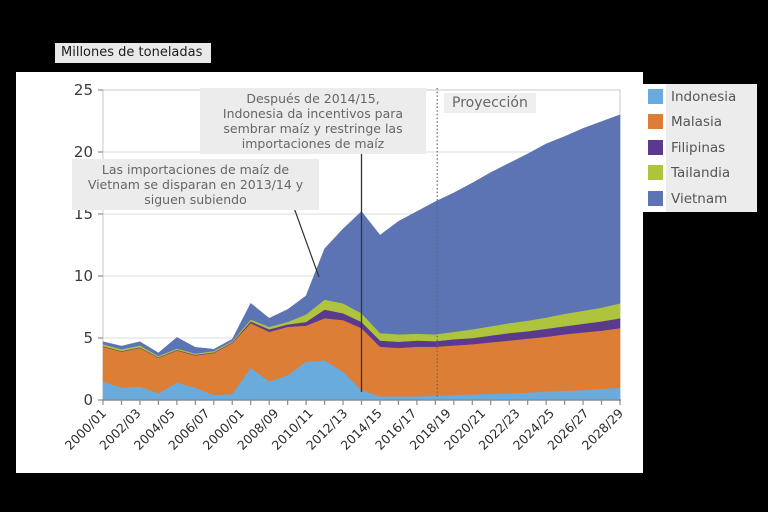  Describe the element at coordinates (83, 90) in the screenshot. I see `y-tick-label: 25` at that location.